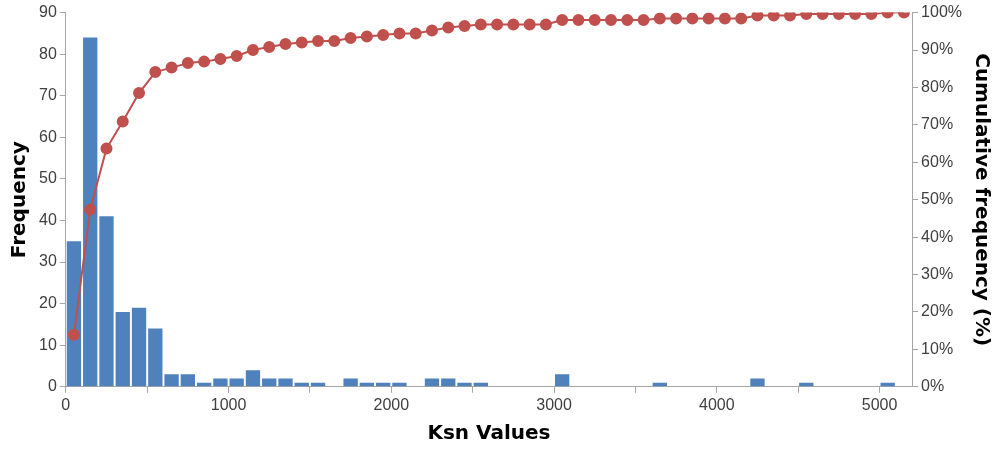 The image size is (1003, 452). What do you see at coordinates (489, 432) in the screenshot?
I see `x-axis-title: Ksn Values` at bounding box center [489, 432].